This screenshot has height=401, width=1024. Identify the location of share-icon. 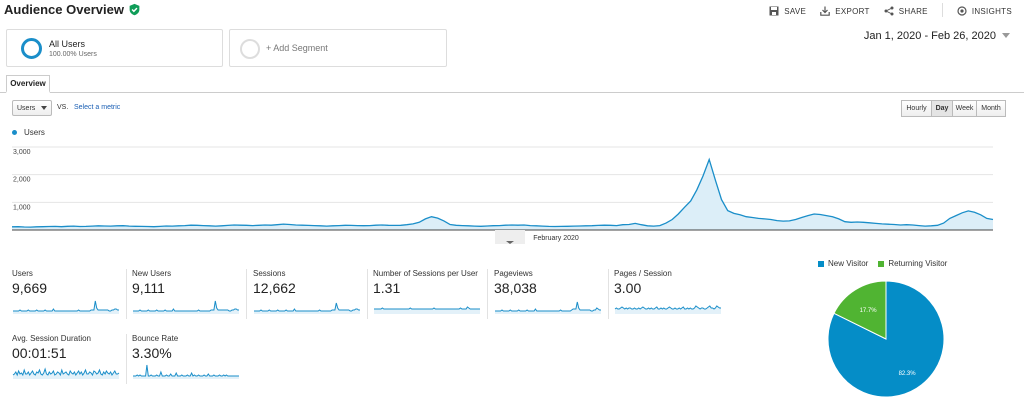
(889, 11).